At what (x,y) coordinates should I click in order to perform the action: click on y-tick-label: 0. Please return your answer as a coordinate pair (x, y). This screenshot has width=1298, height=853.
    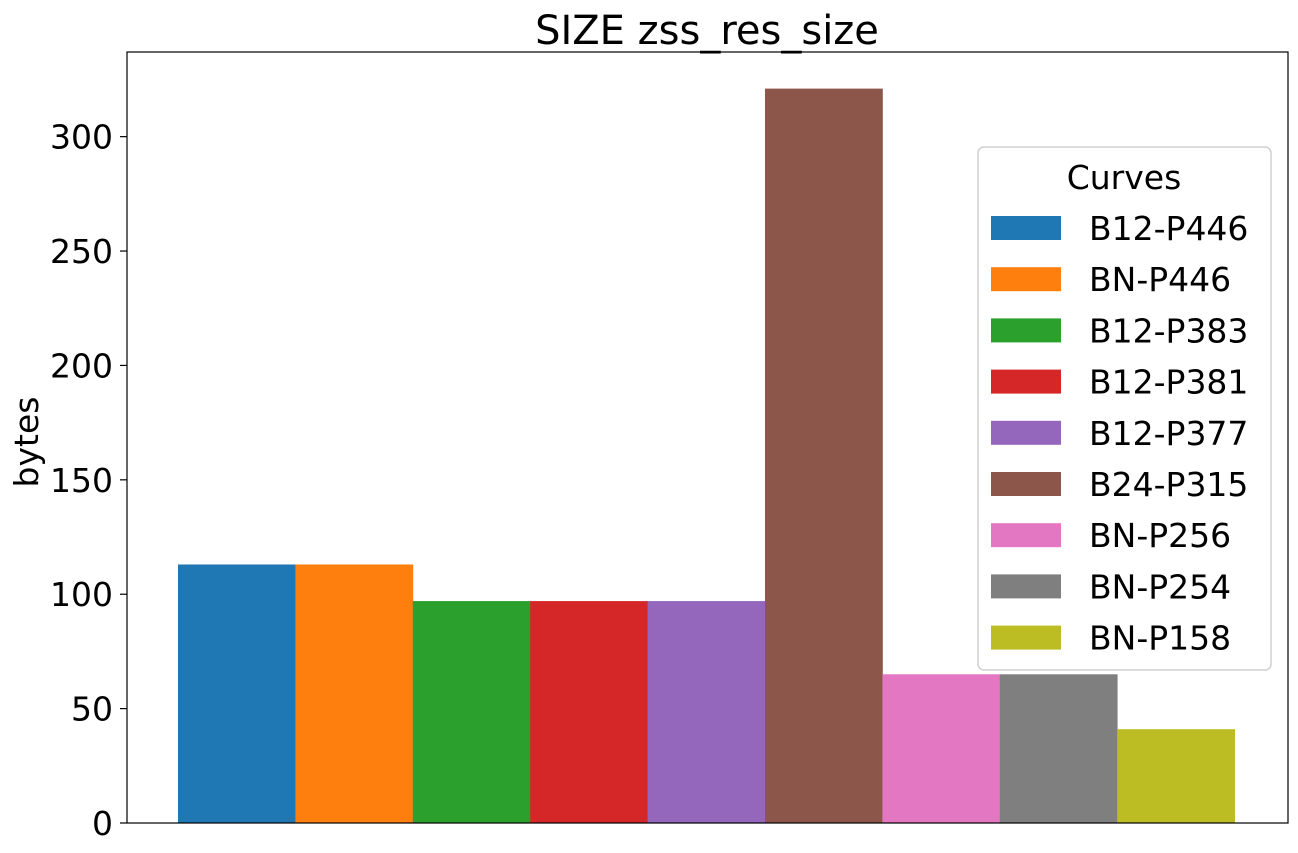
    Looking at the image, I should click on (102, 823).